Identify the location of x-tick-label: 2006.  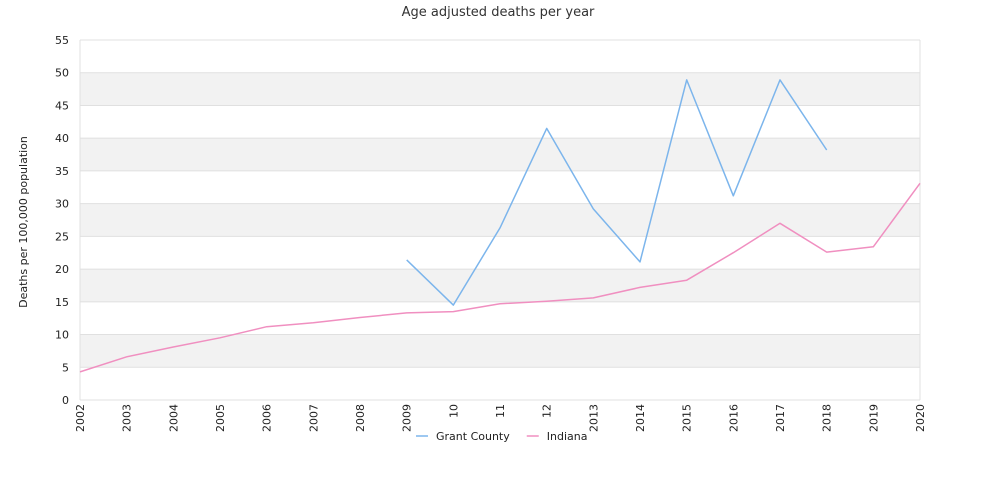
(267, 418).